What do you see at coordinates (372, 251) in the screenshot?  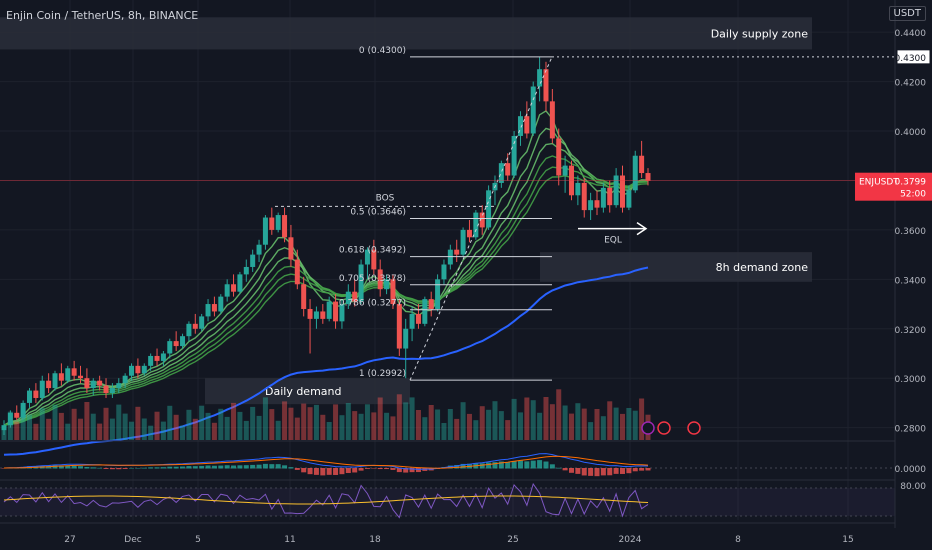 I see `fib-label: 0.618 (0.3492)` at bounding box center [372, 251].